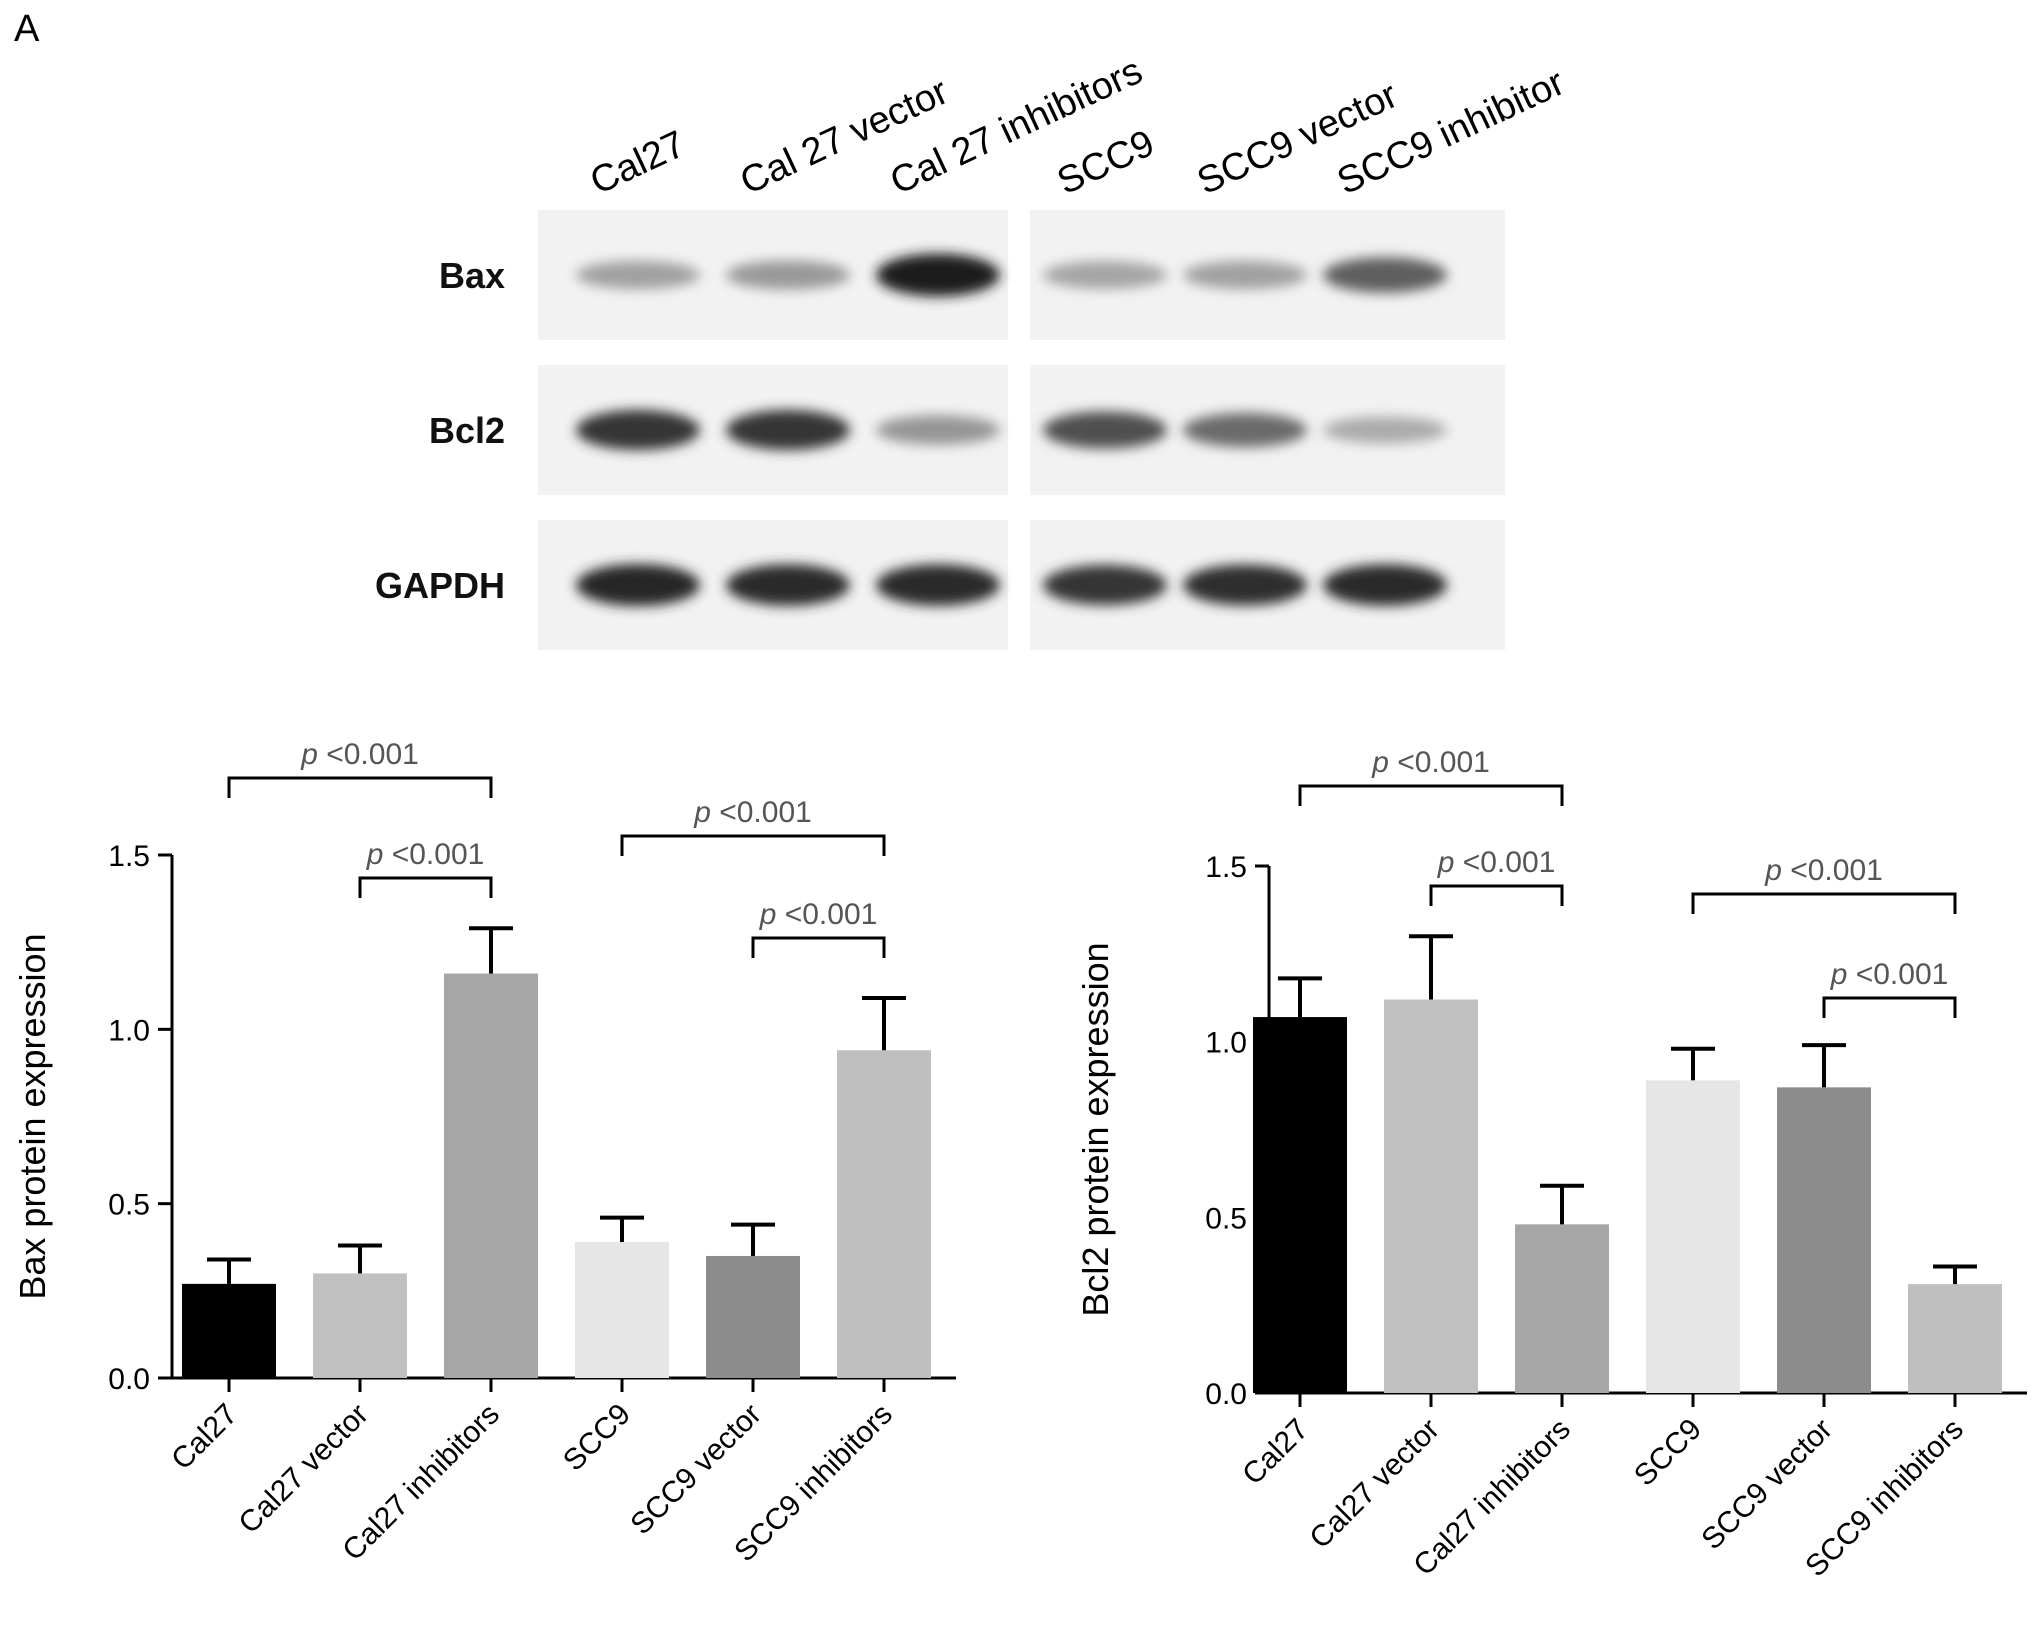 This screenshot has width=2031, height=1644. I want to click on blot-lane-label: Cal27, so click(638, 163).